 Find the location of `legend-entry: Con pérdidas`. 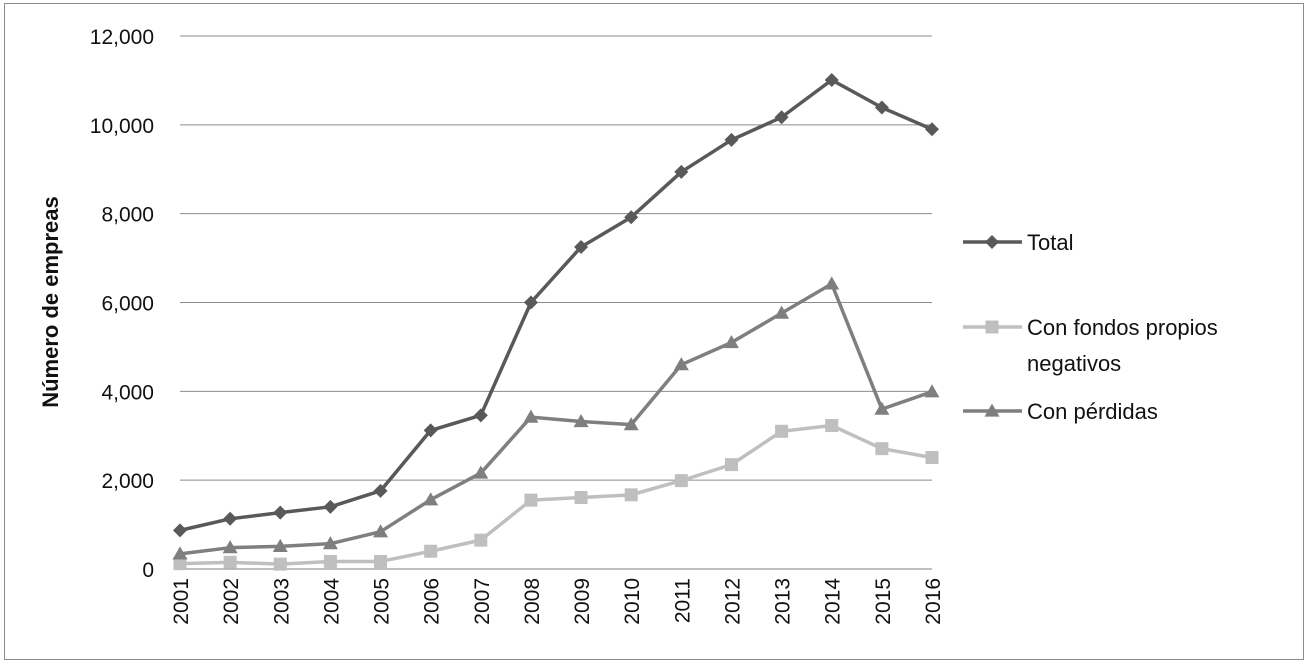

legend-entry: Con pérdidas is located at coordinates (1060, 411).